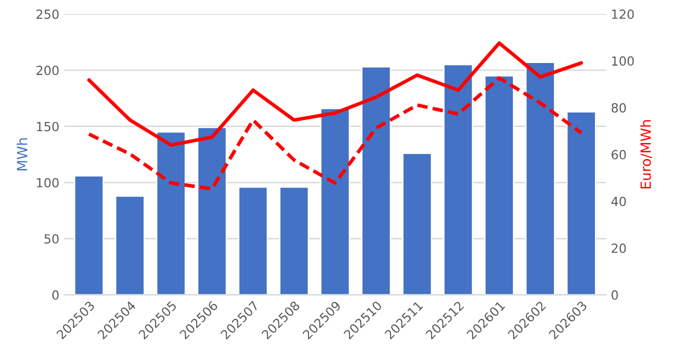 The height and width of the screenshot is (351, 677). Describe the element at coordinates (47, 183) in the screenshot. I see `y-tick-label: 100` at that location.